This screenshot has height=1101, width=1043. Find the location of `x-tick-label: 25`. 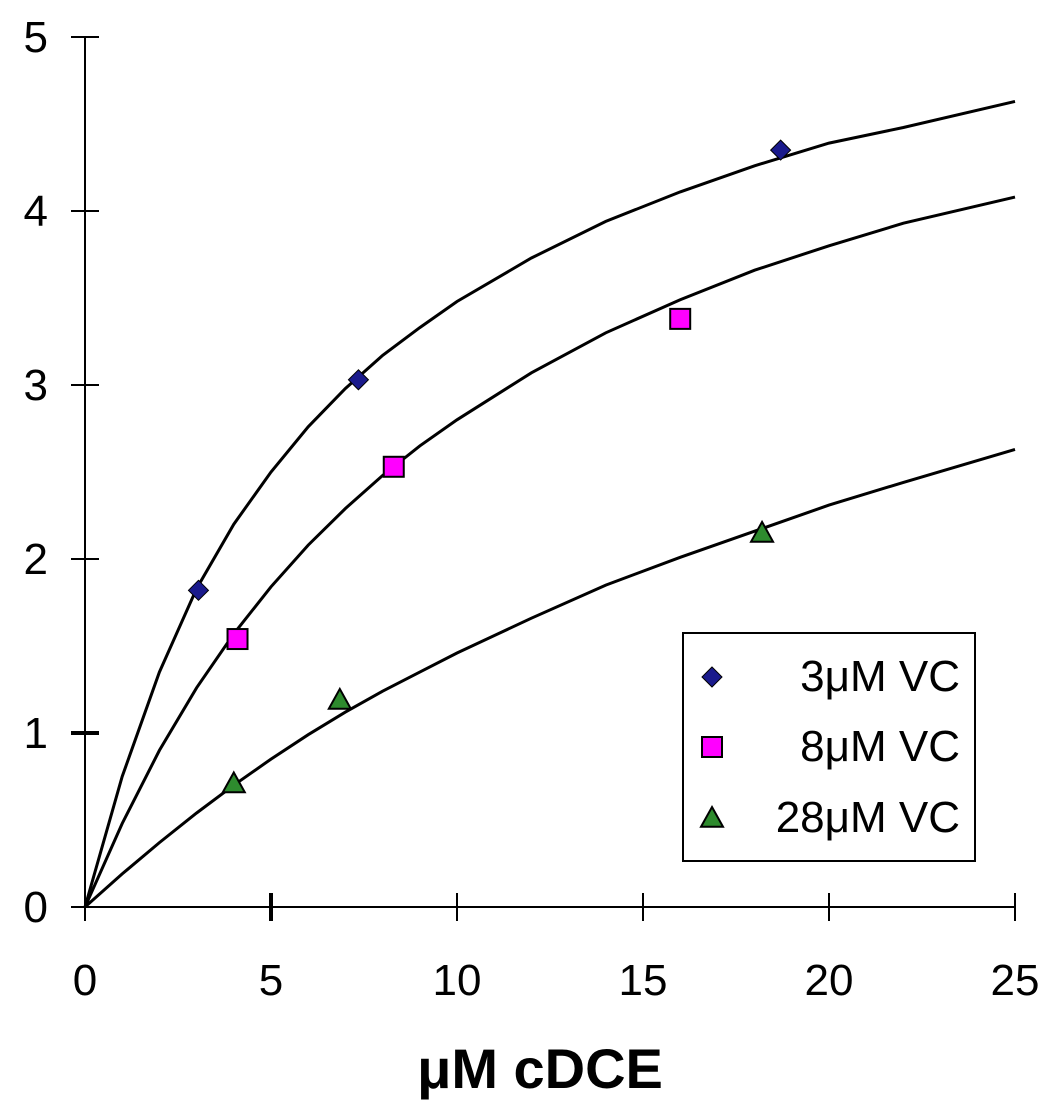

x-tick-label: 25 is located at coordinates (1015, 980).